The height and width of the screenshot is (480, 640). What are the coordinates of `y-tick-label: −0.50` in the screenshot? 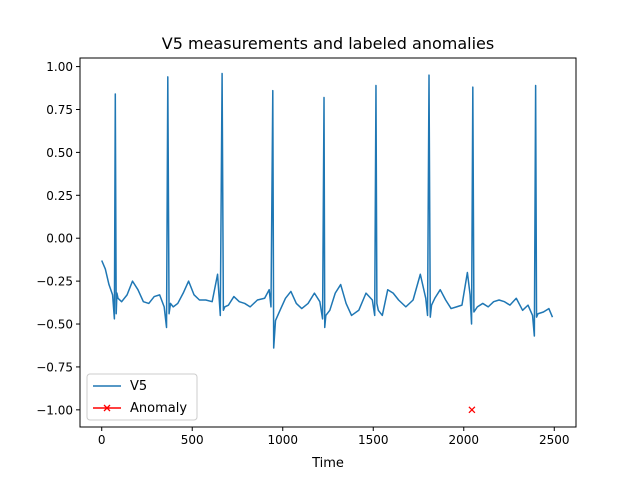 It's located at (54, 325).